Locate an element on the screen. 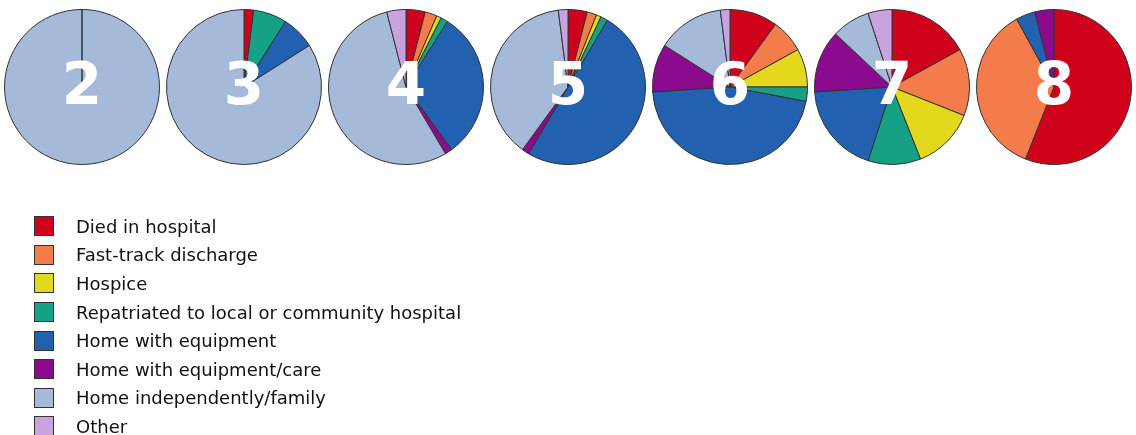 The height and width of the screenshot is (435, 1136). legend-label: Home with equipment is located at coordinates (176, 341).